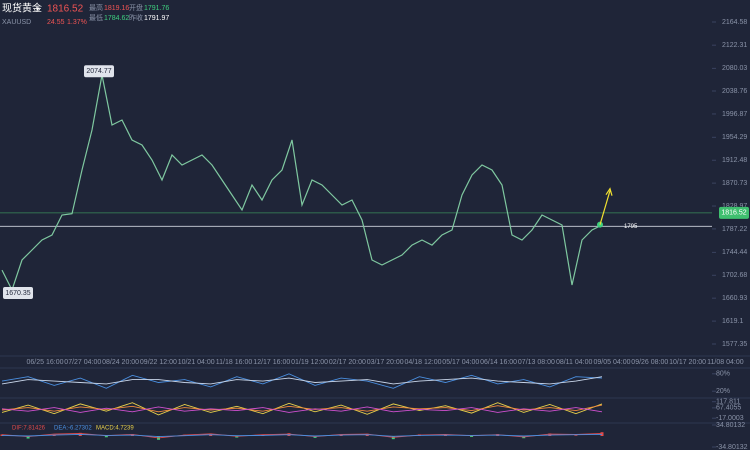  Describe the element at coordinates (725, 362) in the screenshot. I see `x-tick-label: 11/08 04:00` at that location.